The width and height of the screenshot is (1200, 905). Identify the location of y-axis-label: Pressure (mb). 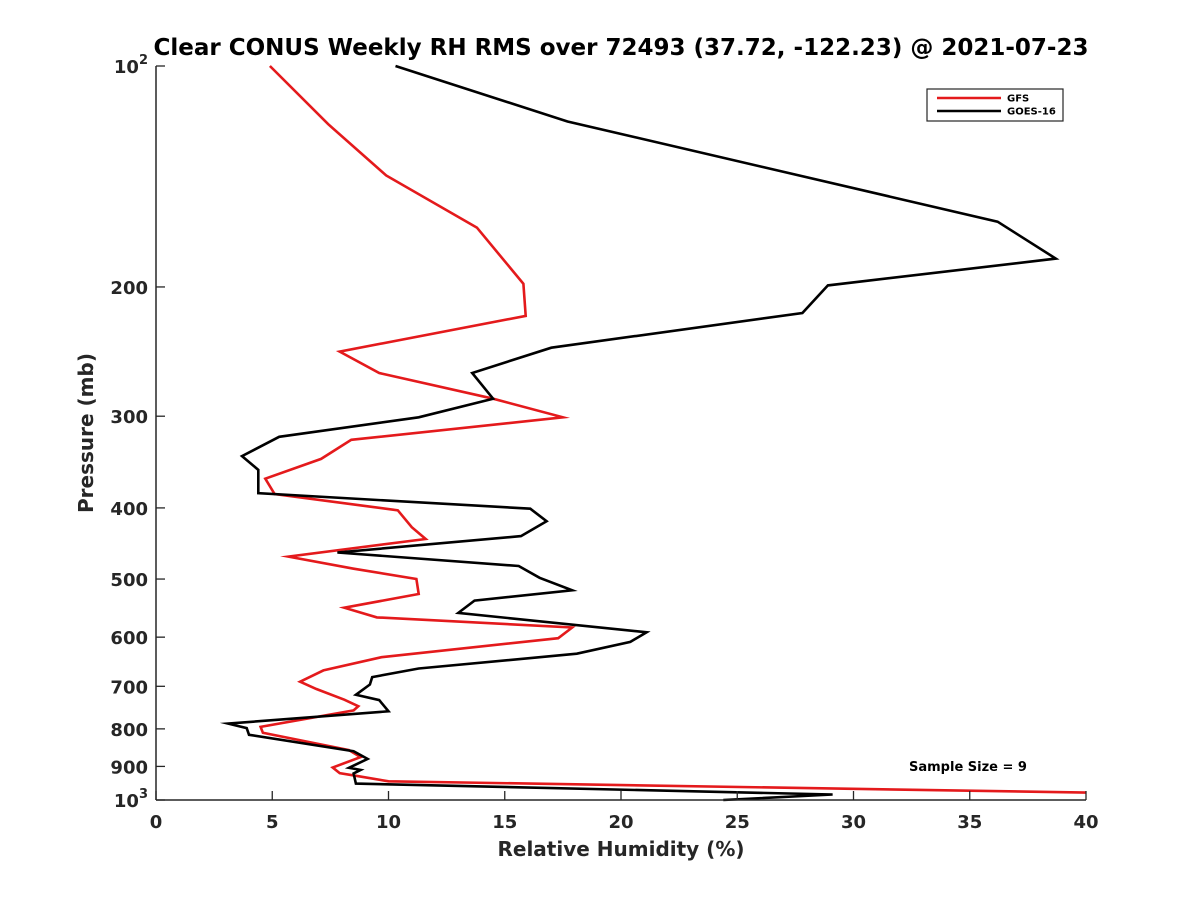
(86, 433).